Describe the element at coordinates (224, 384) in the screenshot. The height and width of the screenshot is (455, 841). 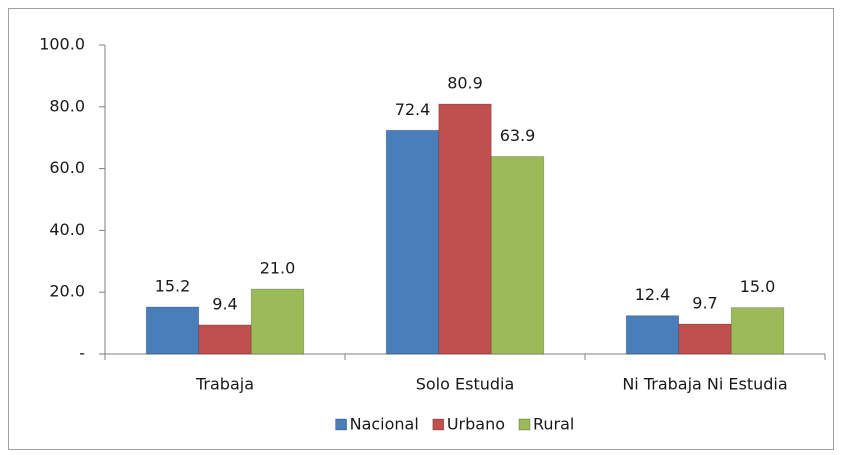
I see `x-tick-label: Trabaja` at that location.